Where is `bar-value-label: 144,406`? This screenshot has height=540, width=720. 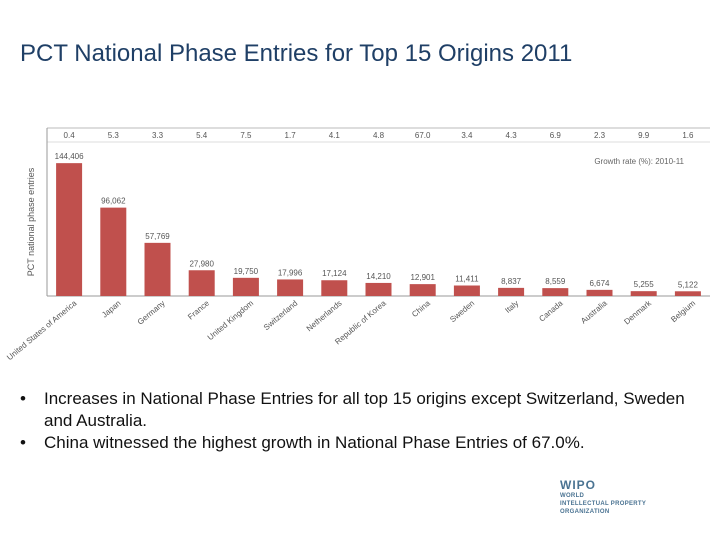
bar-value-label: 144,406 is located at coordinates (69, 156).